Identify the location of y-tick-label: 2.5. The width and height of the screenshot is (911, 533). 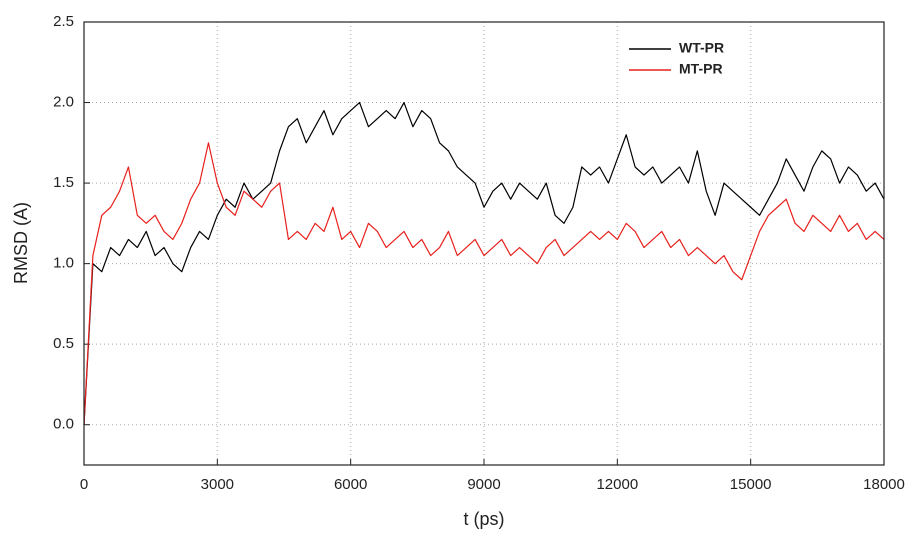
(63, 21).